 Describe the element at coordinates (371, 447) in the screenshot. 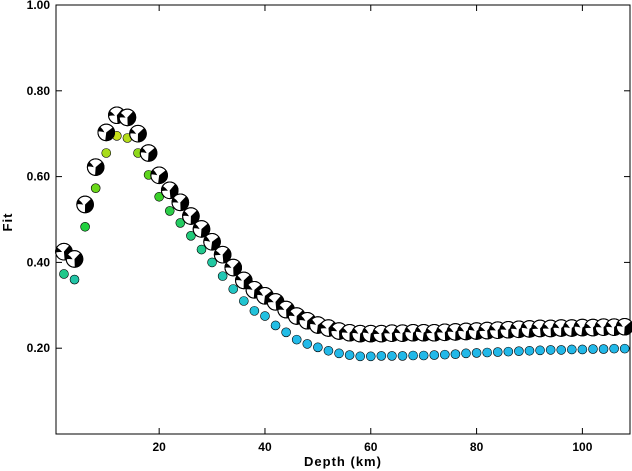

I see `x-tick-label: 60` at that location.